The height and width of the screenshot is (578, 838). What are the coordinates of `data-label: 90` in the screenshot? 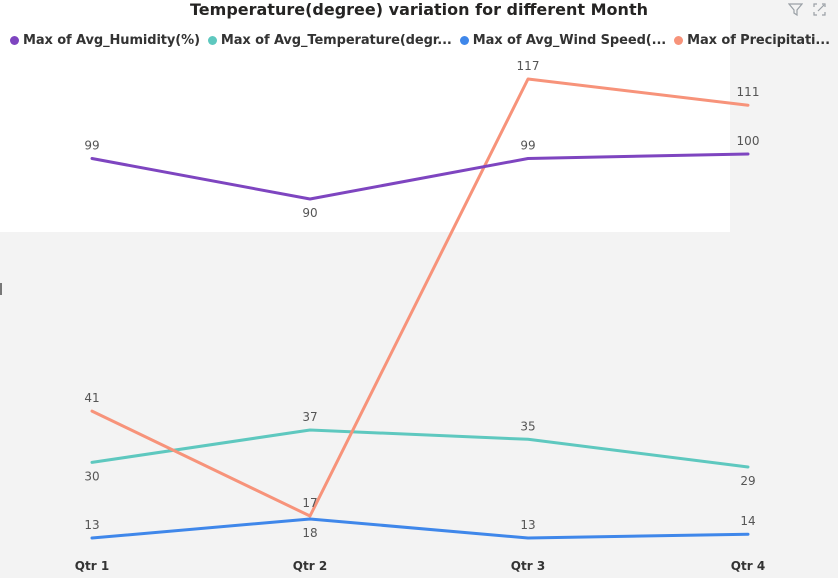 It's located at (309, 213).